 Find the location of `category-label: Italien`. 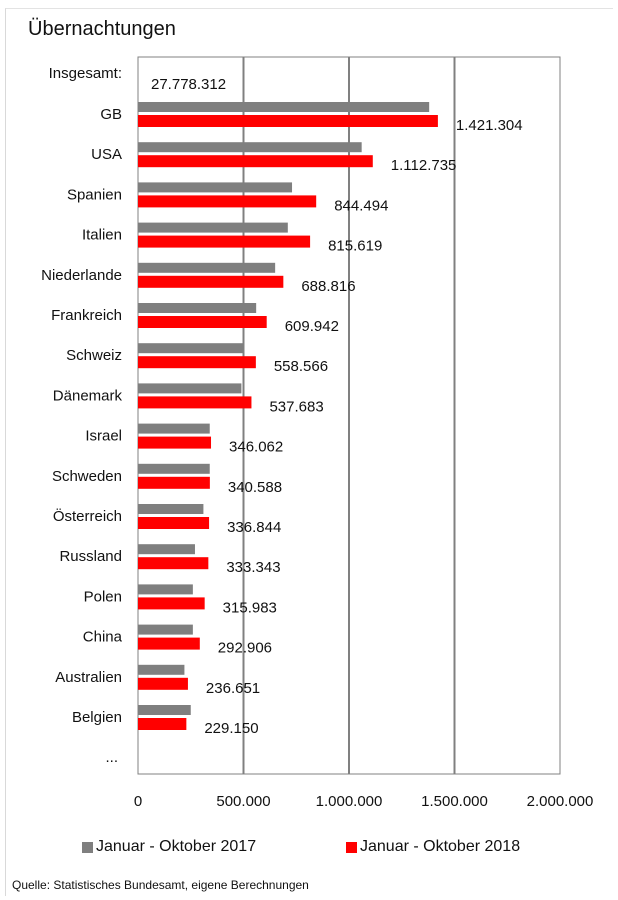

category-label: Italien is located at coordinates (102, 235).